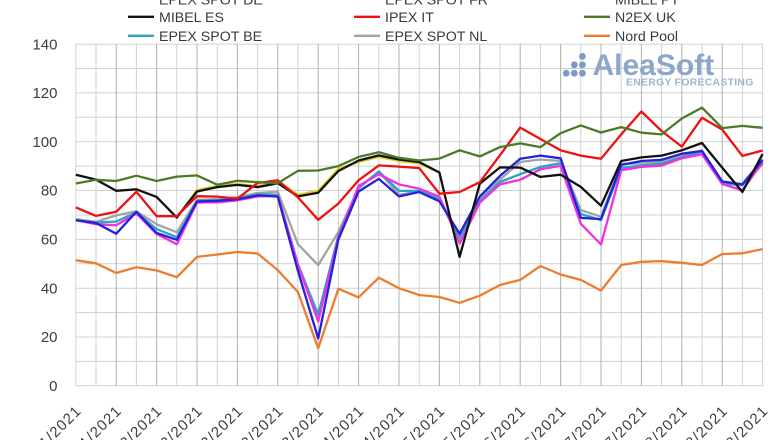  Describe the element at coordinates (436, 37) in the screenshot. I see `svg-text: EPEX SPOT NL` at that location.